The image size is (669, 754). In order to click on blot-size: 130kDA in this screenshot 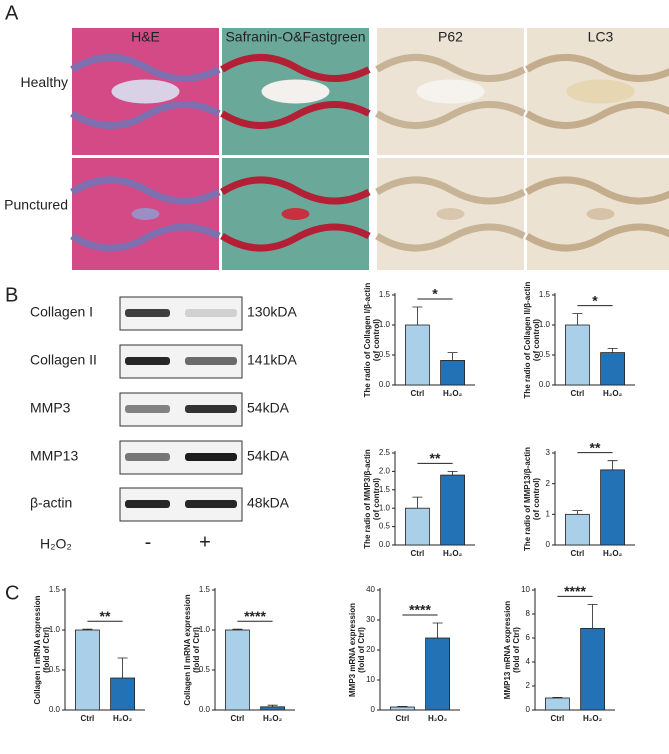, I will do `click(272, 312)`.